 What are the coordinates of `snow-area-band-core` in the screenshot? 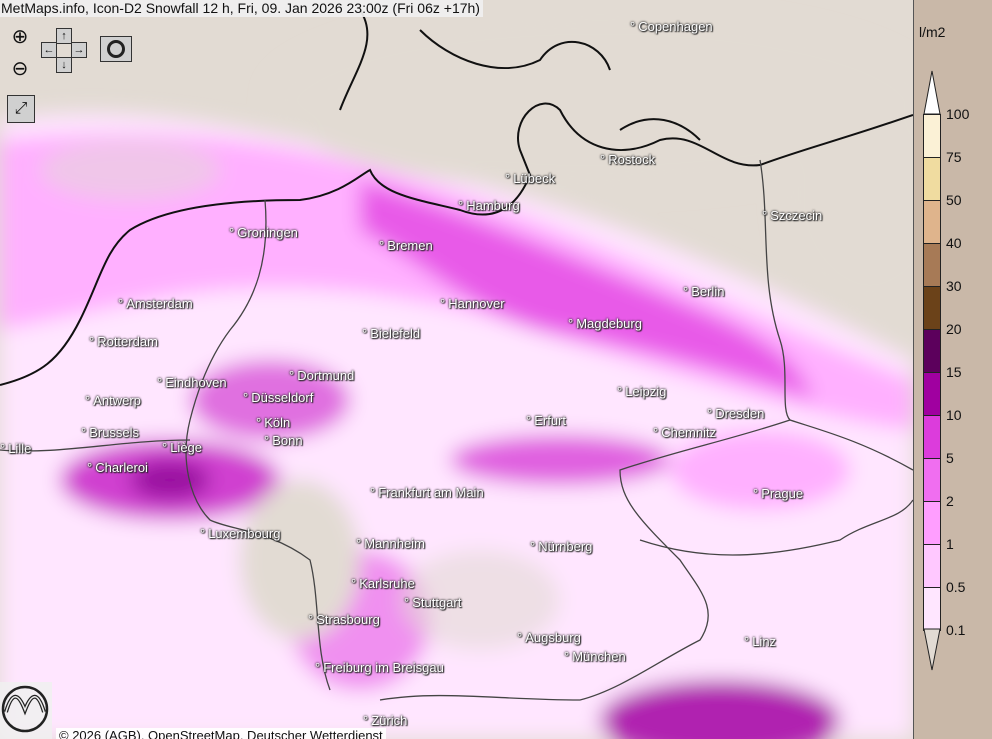 It's located at (586, 290).